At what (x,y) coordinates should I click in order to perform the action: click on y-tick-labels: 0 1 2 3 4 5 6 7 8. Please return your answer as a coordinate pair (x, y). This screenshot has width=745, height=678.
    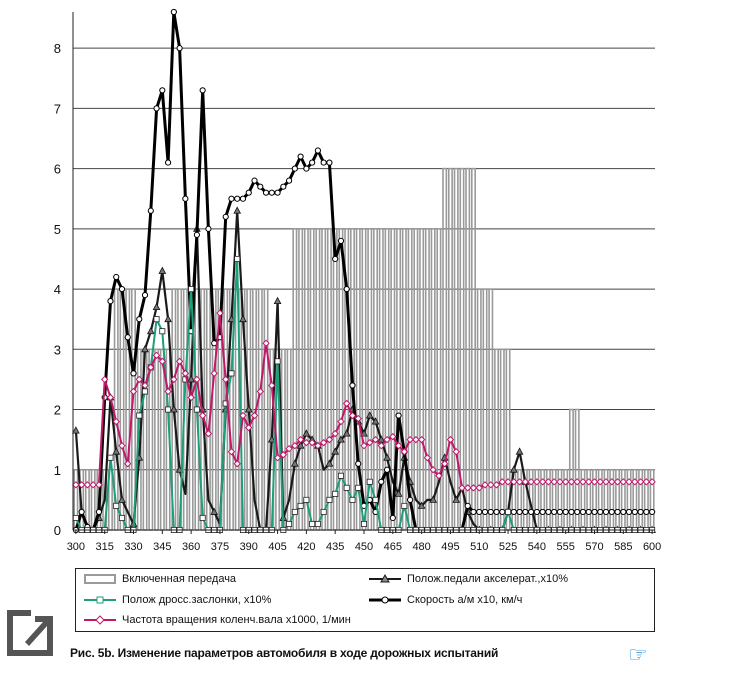
    Looking at the image, I should click on (57, 289).